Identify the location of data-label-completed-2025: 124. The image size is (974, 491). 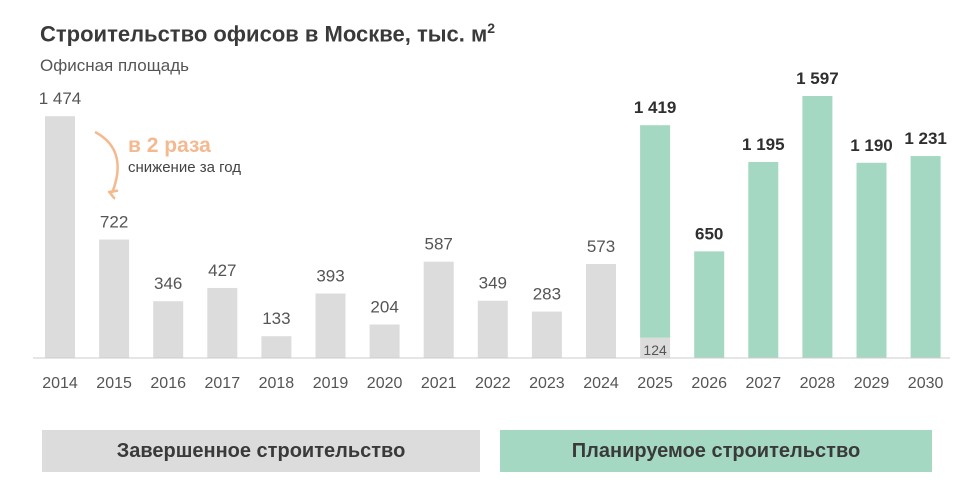
(655, 350).